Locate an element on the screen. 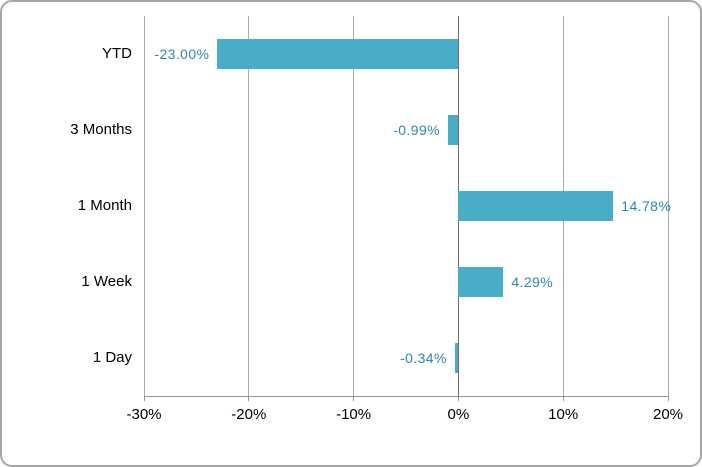  bar-value-label: 14.78% is located at coordinates (646, 206).